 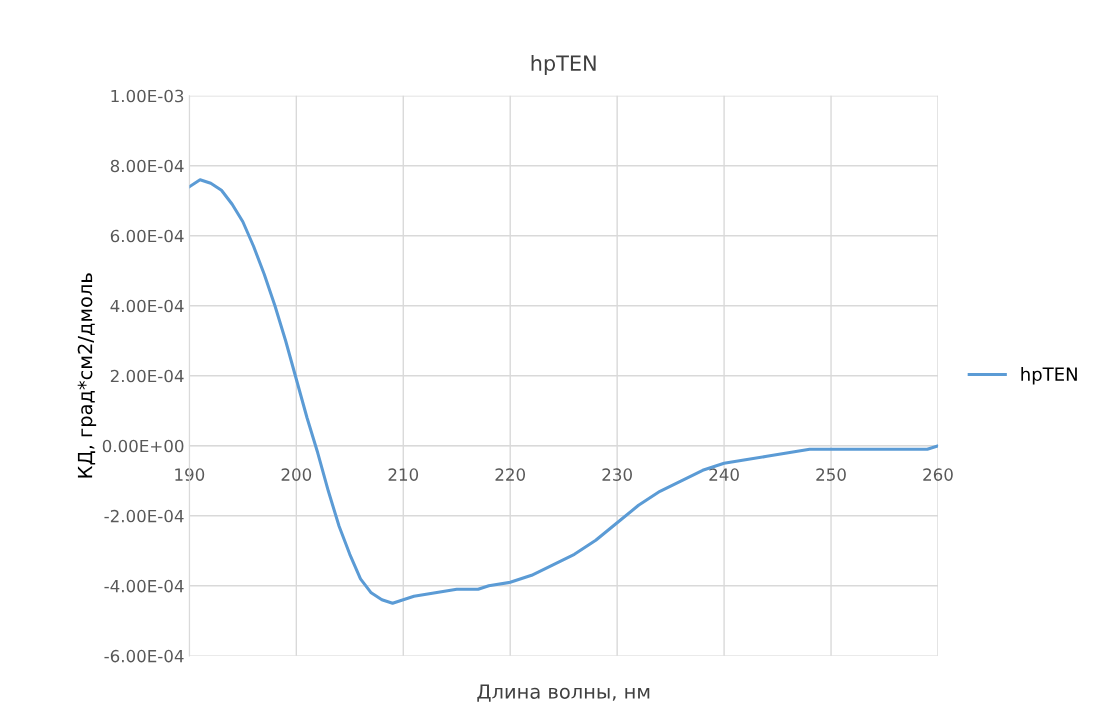 What do you see at coordinates (147, 376) in the screenshot?
I see `y-tick-label: 2.00E-04` at bounding box center [147, 376].